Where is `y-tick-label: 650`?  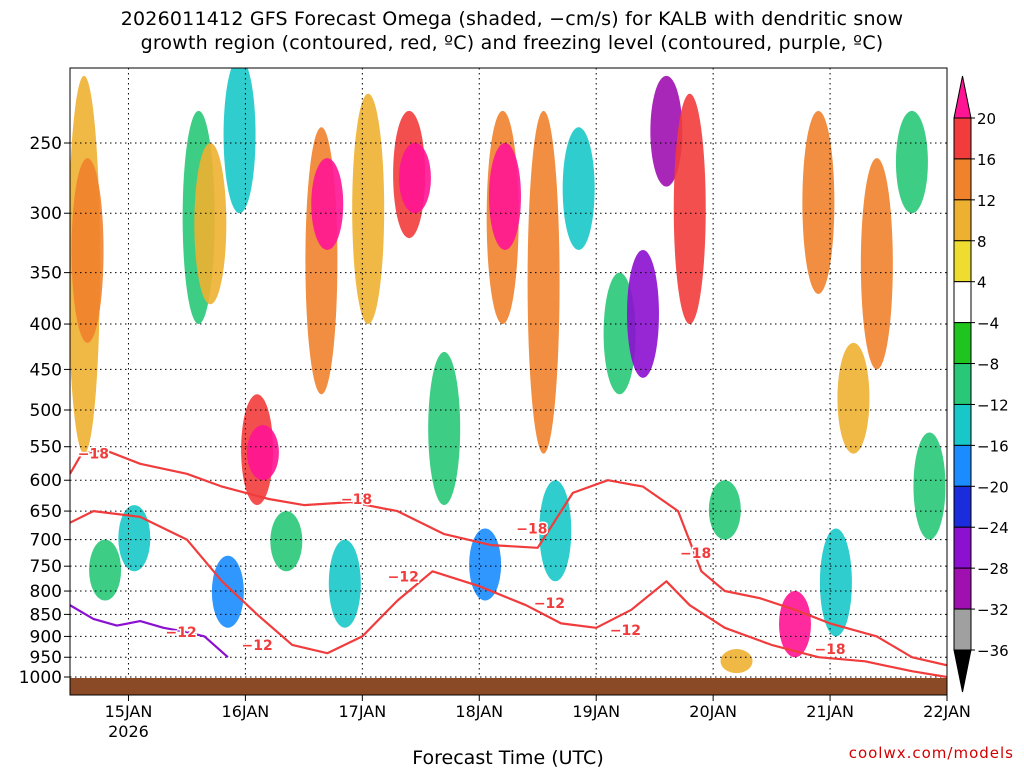
y-tick-label: 650 is located at coordinates (46, 512).